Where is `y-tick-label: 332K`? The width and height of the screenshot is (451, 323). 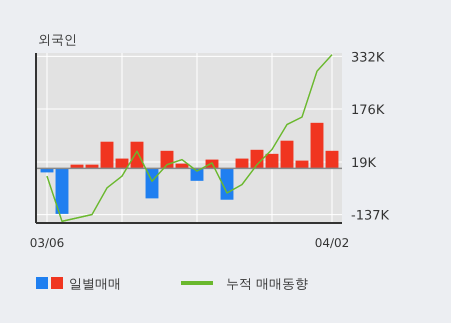
y-tick-label: 332K is located at coordinates (368, 58).